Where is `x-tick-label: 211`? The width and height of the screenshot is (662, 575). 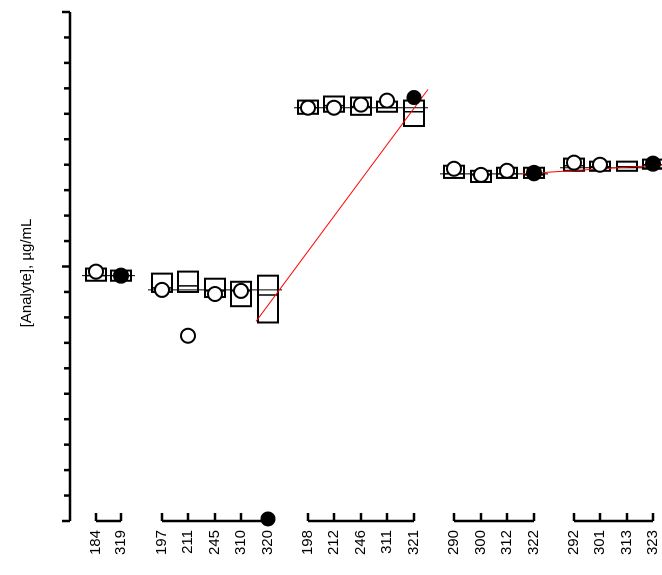 x-tick-label: 211 is located at coordinates (187, 542).